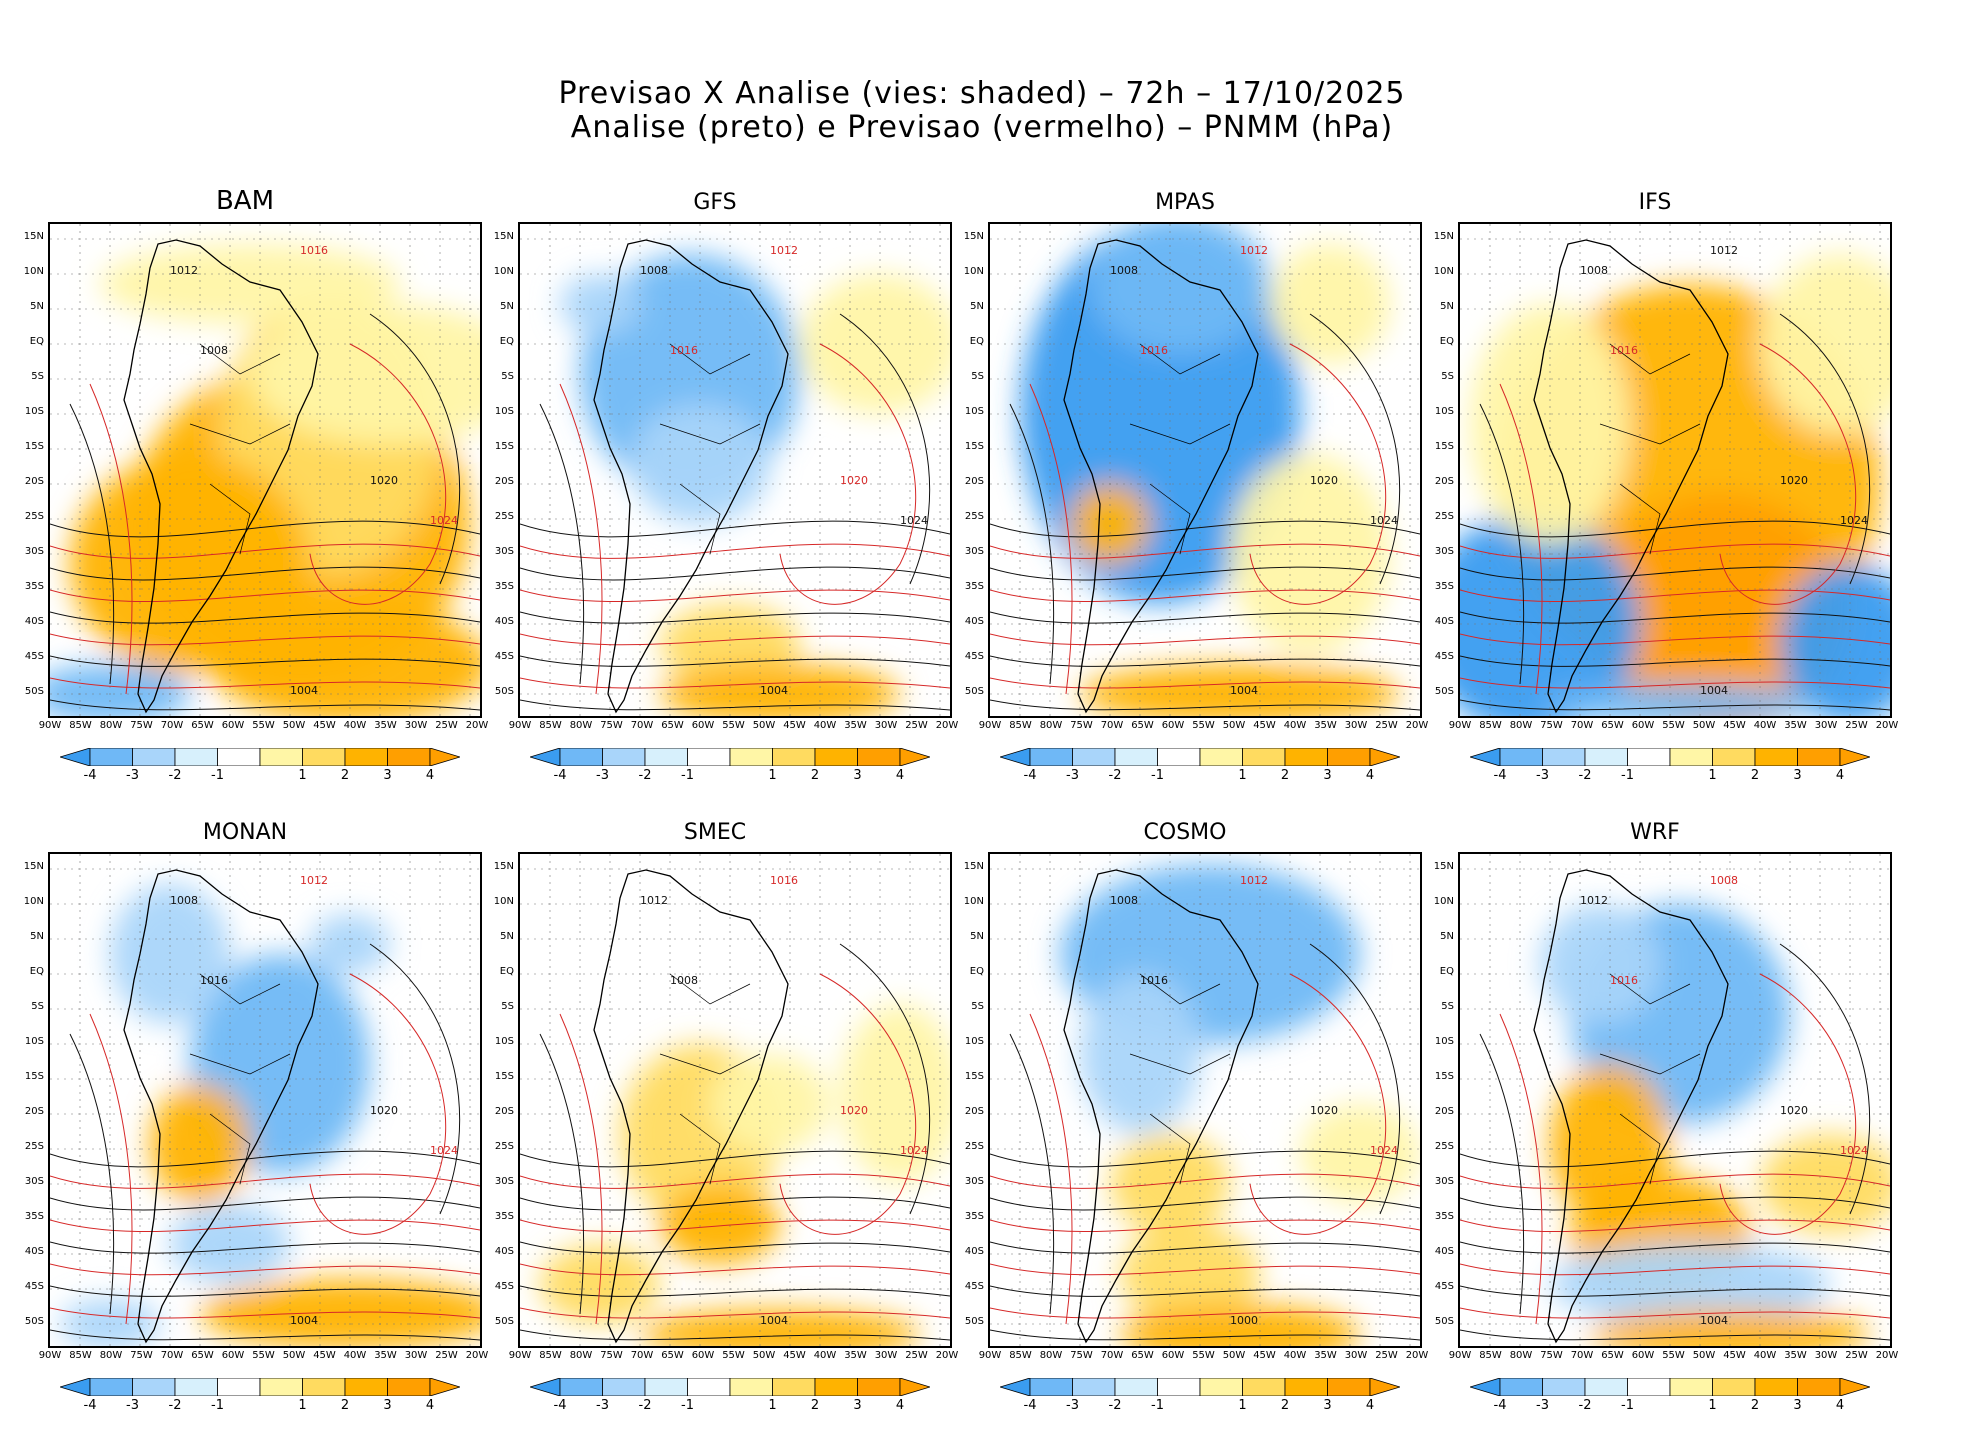 This screenshot has height=1436, width=1964. I want to click on lat-tick-label: 10N, so click(33, 271).